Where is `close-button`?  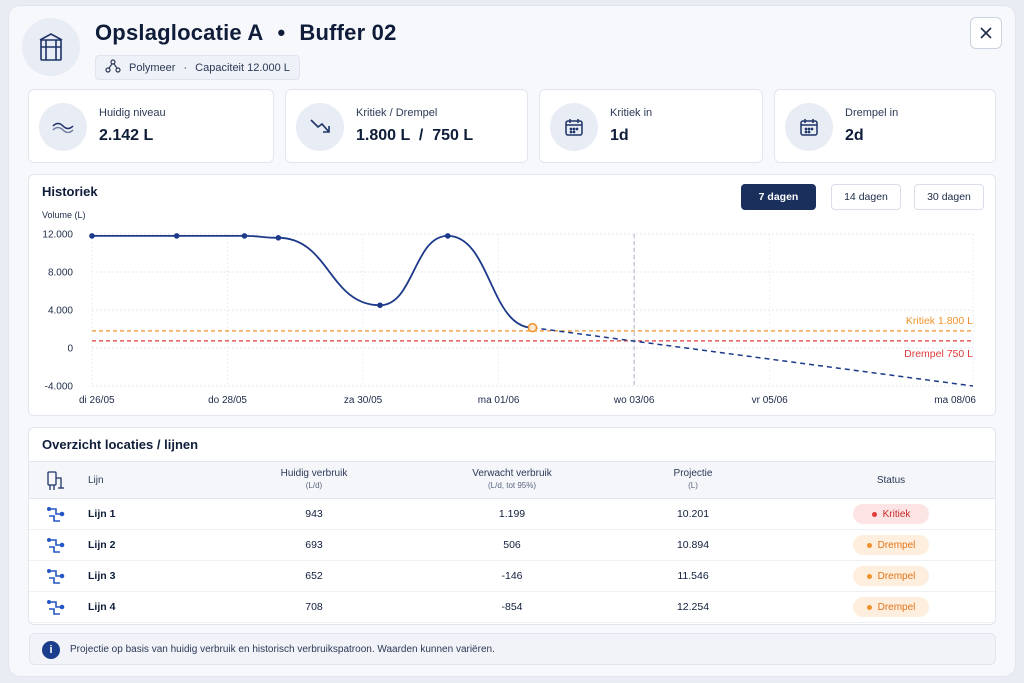
close-button is located at coordinates (986, 33).